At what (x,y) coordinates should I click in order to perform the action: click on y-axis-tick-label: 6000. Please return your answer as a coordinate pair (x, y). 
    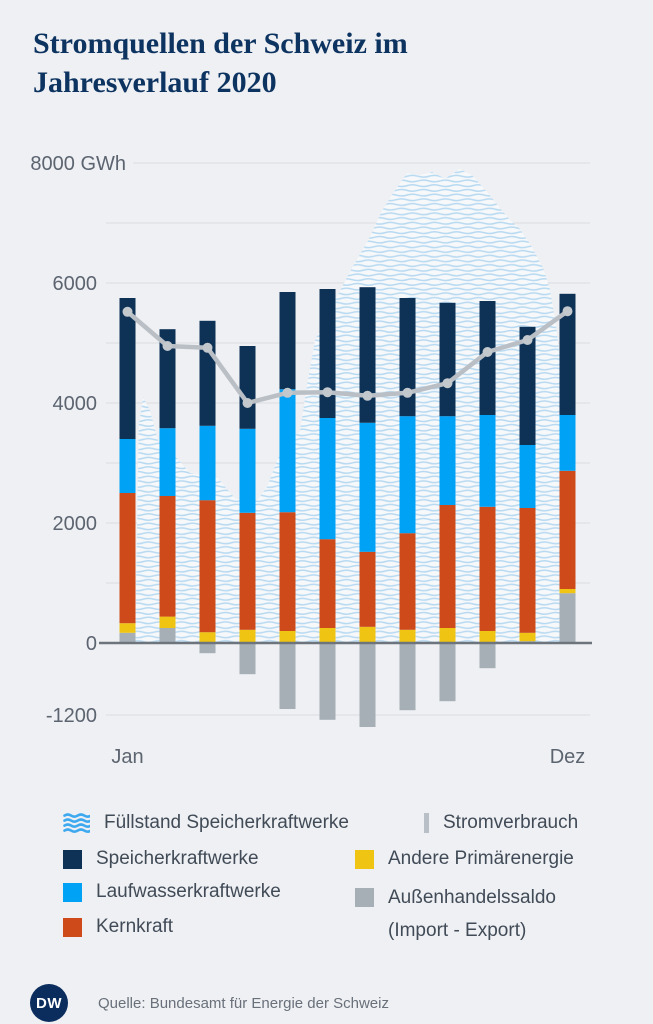
    Looking at the image, I should click on (75, 284).